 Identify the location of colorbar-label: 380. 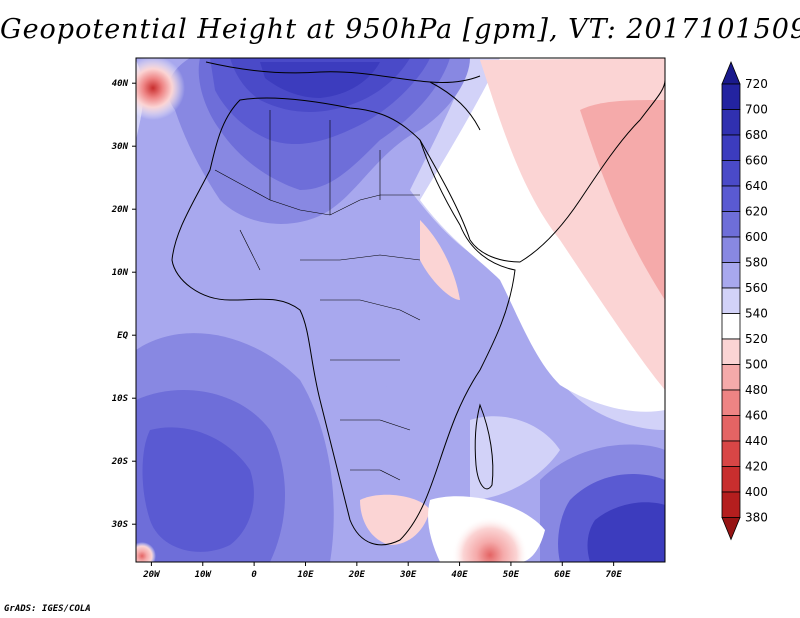
(756, 518).